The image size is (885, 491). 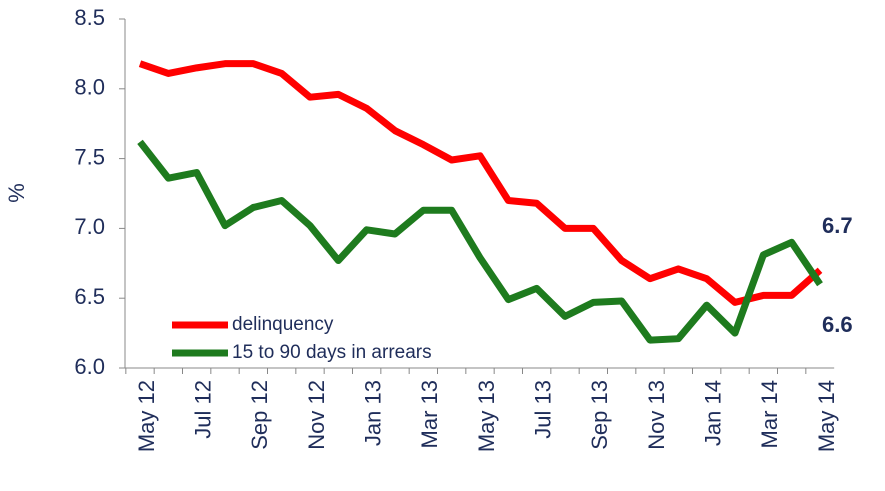 What do you see at coordinates (372, 413) in the screenshot?
I see `x-tick-label: Jan 13` at bounding box center [372, 413].